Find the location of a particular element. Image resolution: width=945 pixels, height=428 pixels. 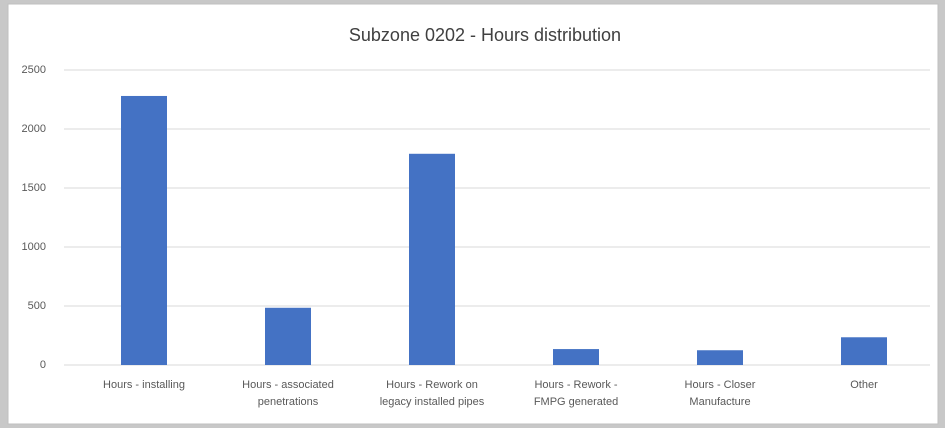

y-tick-label: 0 is located at coordinates (43, 365).